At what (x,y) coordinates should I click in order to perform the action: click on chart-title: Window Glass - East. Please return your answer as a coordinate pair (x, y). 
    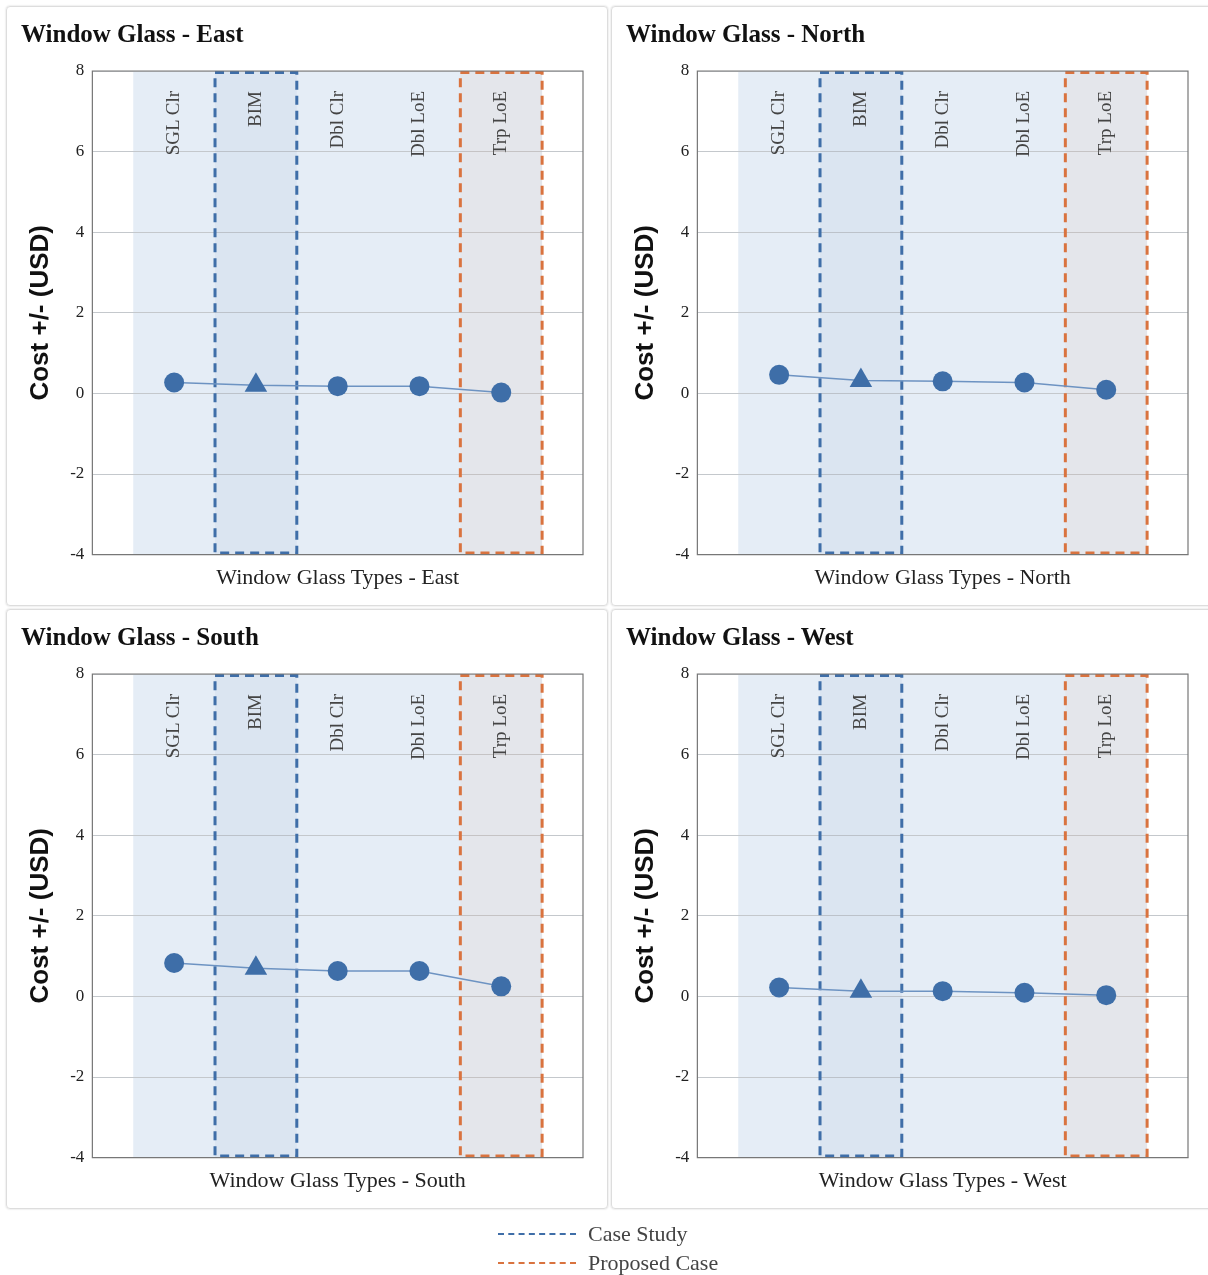
    Looking at the image, I should click on (133, 34).